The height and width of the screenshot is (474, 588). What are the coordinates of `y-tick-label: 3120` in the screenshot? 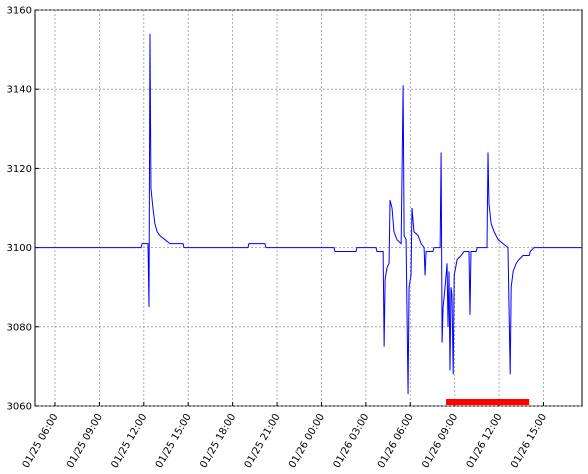 It's located at (19, 169).